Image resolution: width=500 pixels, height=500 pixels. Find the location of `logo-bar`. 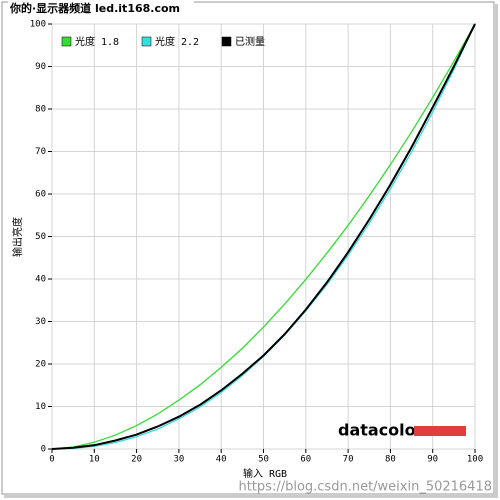

logo-bar is located at coordinates (440, 431).